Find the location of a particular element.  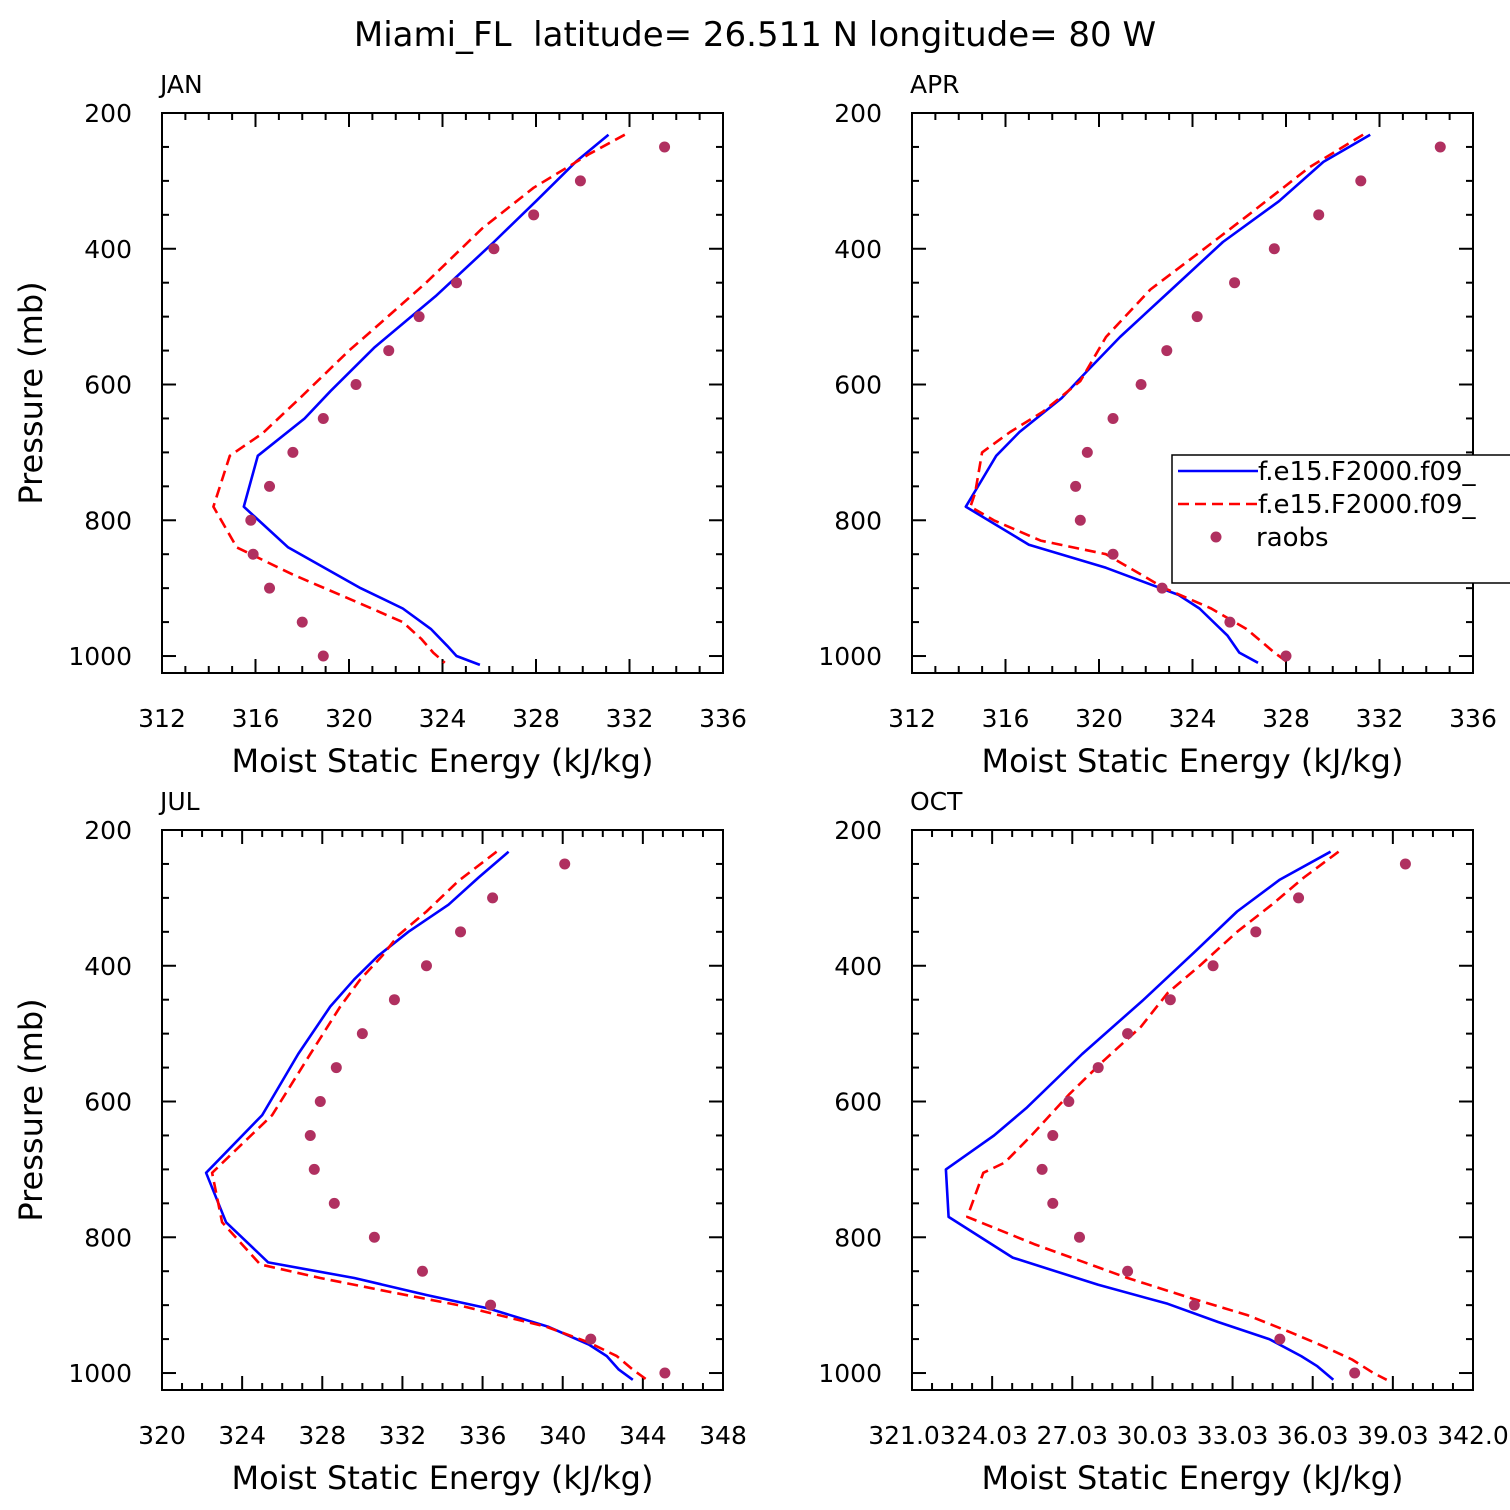

y-axis-label: Pressure (mb) is located at coordinates (31, 1109).